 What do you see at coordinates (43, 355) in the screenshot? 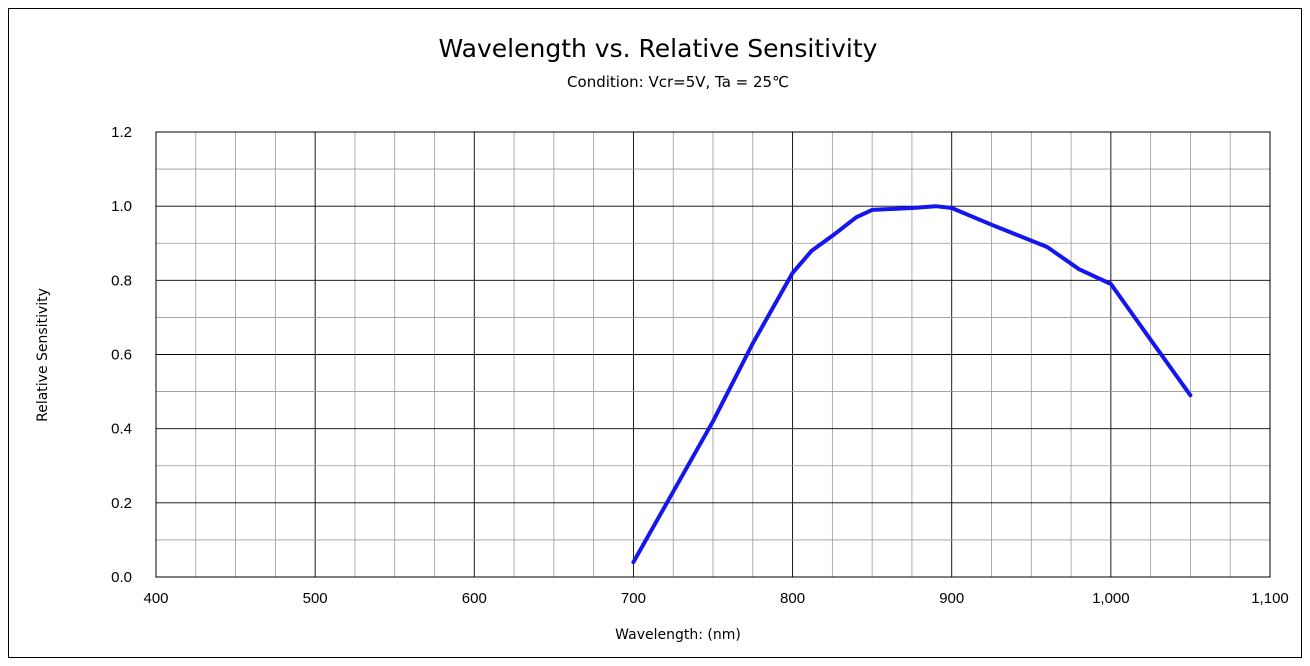
I see `y-axis-label: Relative Sensitivity` at bounding box center [43, 355].